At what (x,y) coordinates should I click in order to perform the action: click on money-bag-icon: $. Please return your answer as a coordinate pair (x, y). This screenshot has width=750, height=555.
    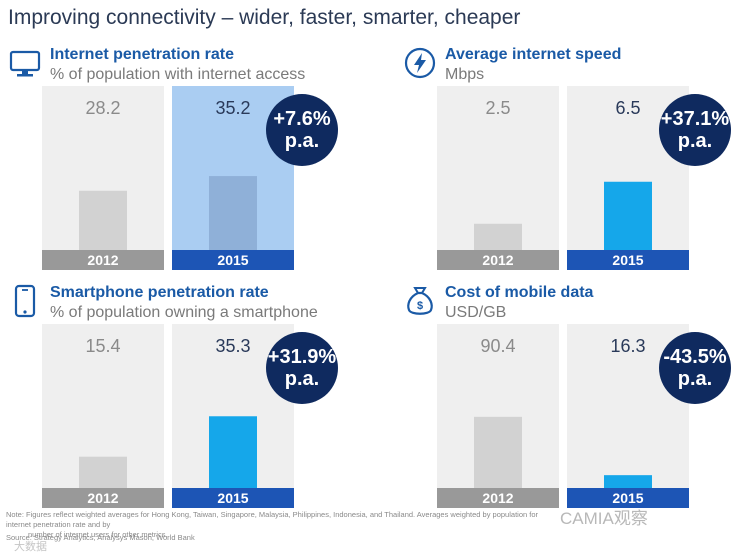
    Looking at the image, I should click on (420, 301).